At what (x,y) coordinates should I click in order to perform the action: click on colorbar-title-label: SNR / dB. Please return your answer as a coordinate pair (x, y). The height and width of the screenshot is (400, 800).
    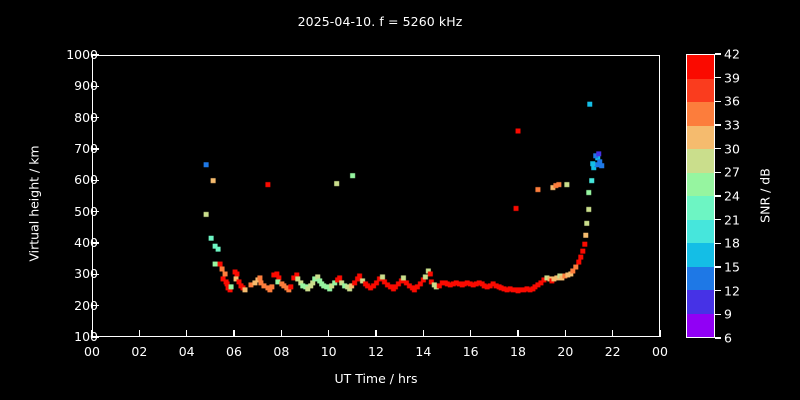
    Looking at the image, I should click on (765, 195).